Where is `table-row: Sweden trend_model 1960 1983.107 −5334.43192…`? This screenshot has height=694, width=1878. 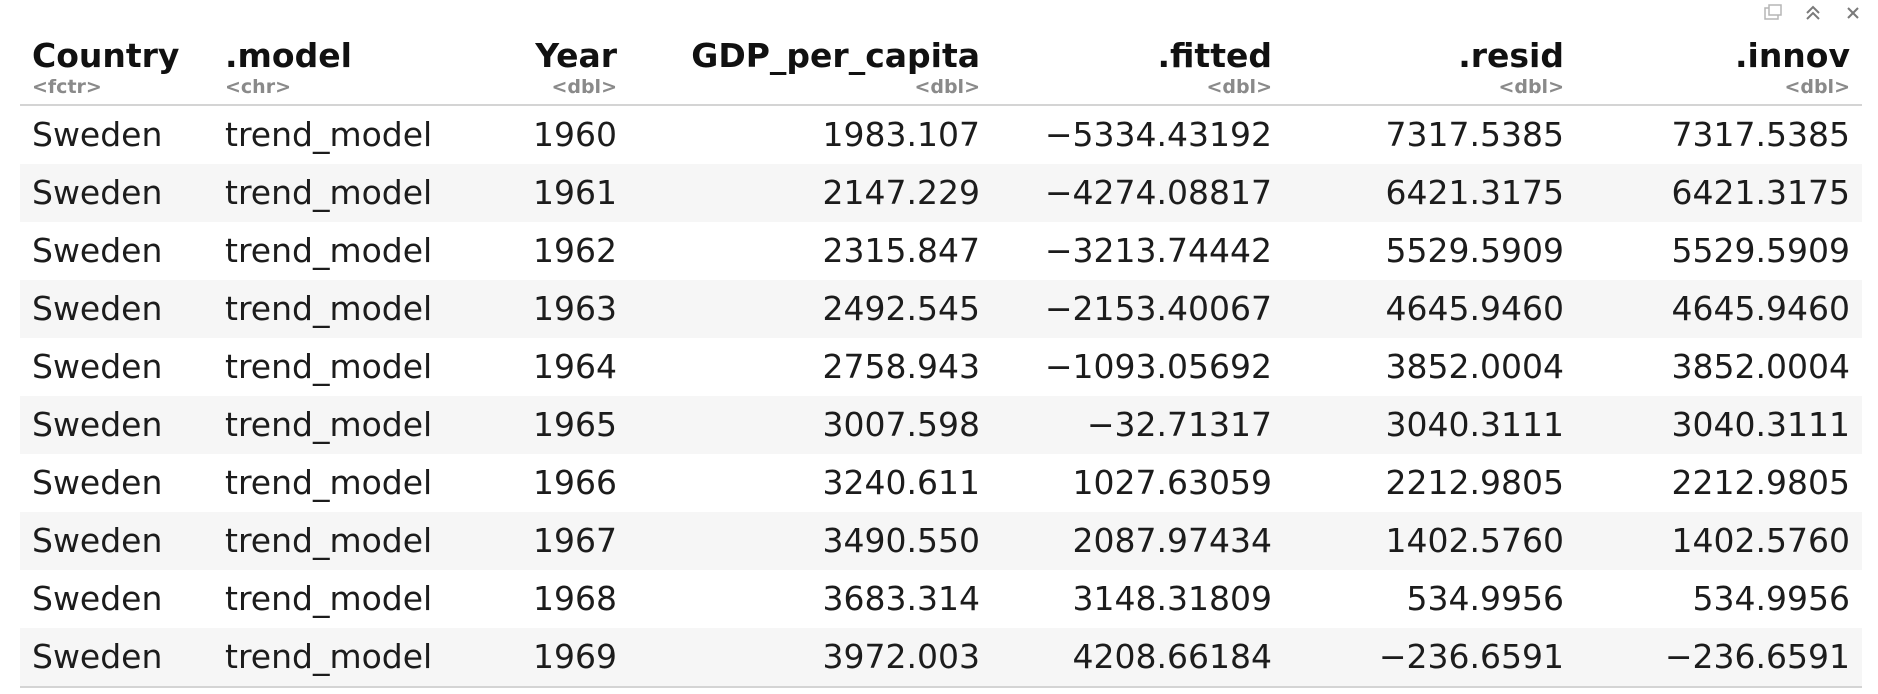
table-row: Sweden trend_model 1960 1983.107 −5334.43192… is located at coordinates (941, 134).